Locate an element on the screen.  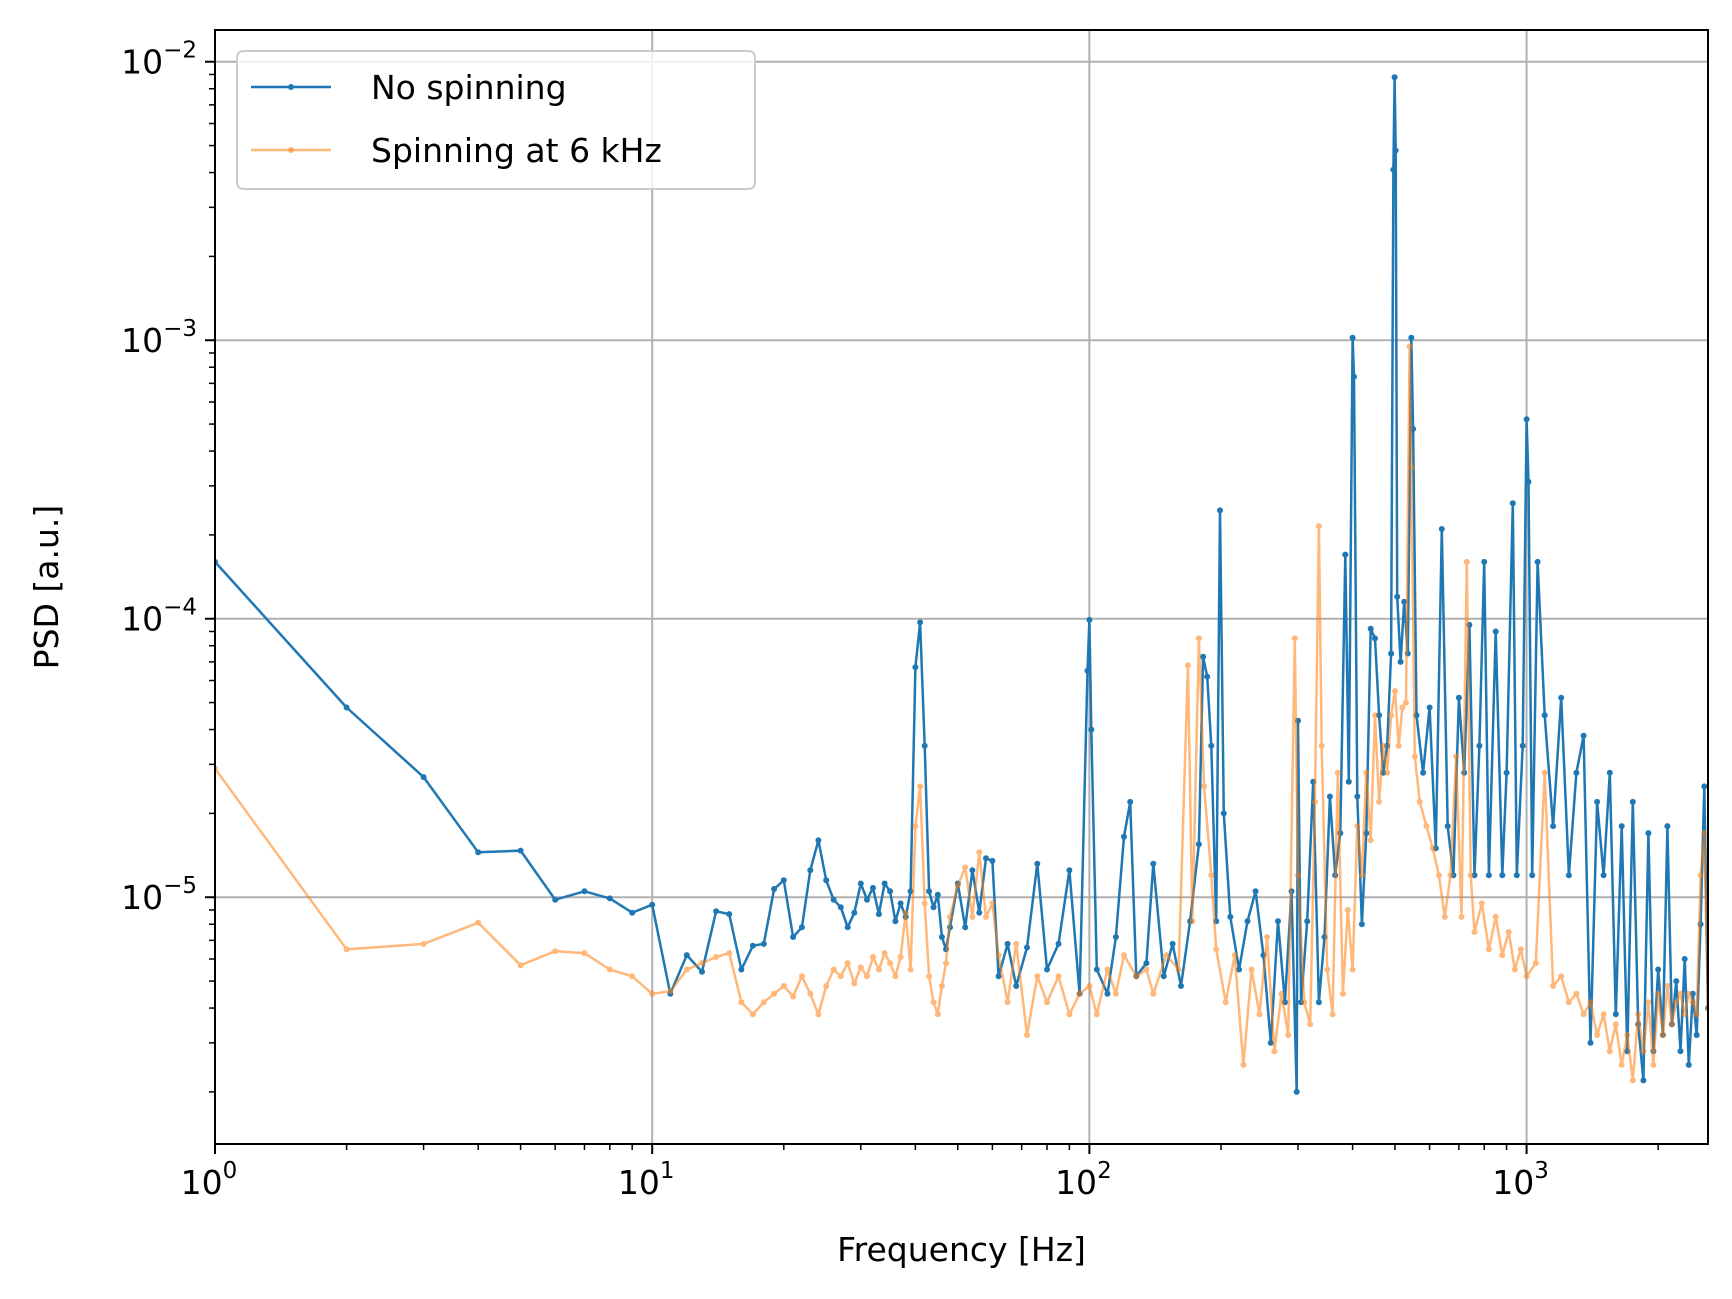
y-tick-label: 10⁻² is located at coordinates (159, 60).